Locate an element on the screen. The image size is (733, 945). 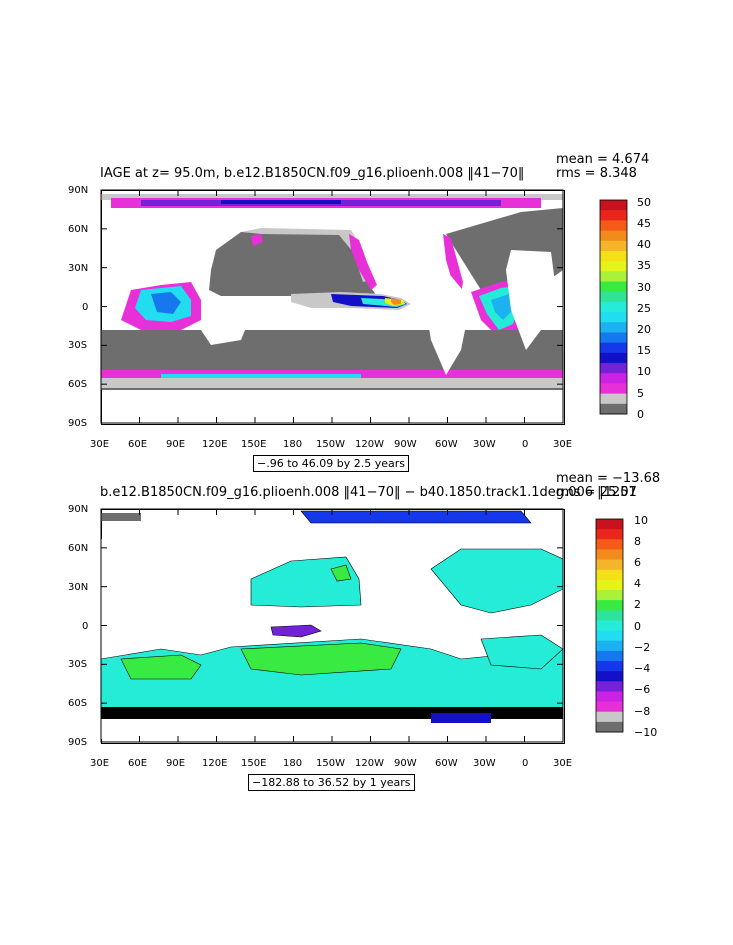
north-atlantic-coastal is located at coordinates (453, 264).